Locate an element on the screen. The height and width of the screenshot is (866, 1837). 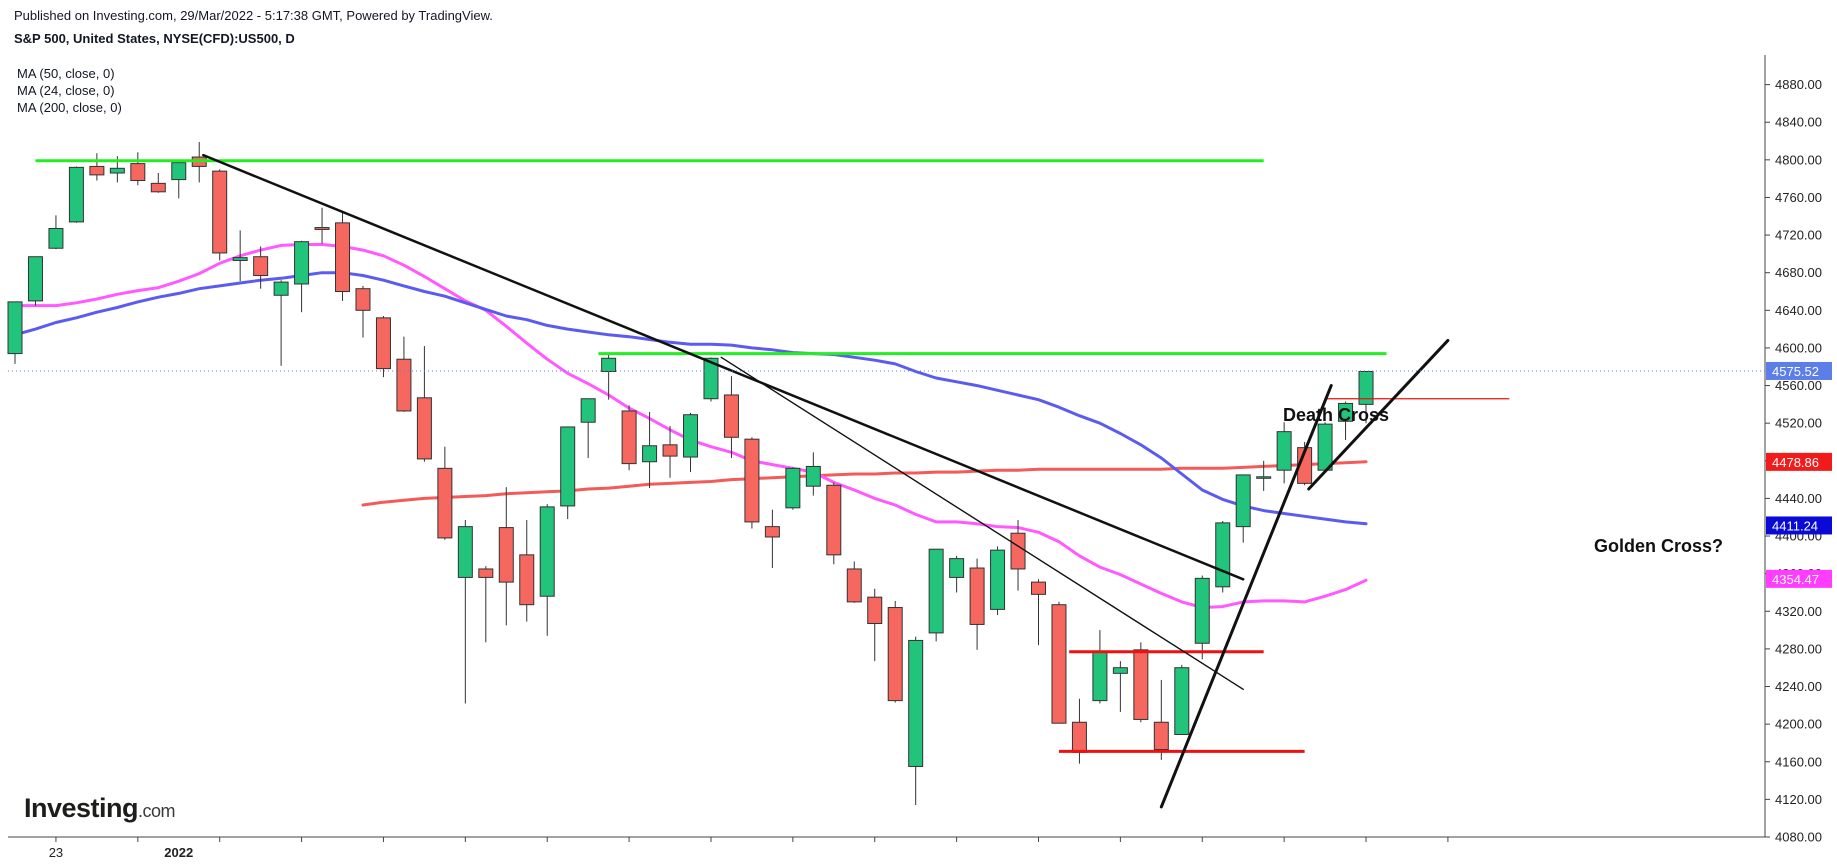
price-tag-label: 4411.24 is located at coordinates (1795, 525).